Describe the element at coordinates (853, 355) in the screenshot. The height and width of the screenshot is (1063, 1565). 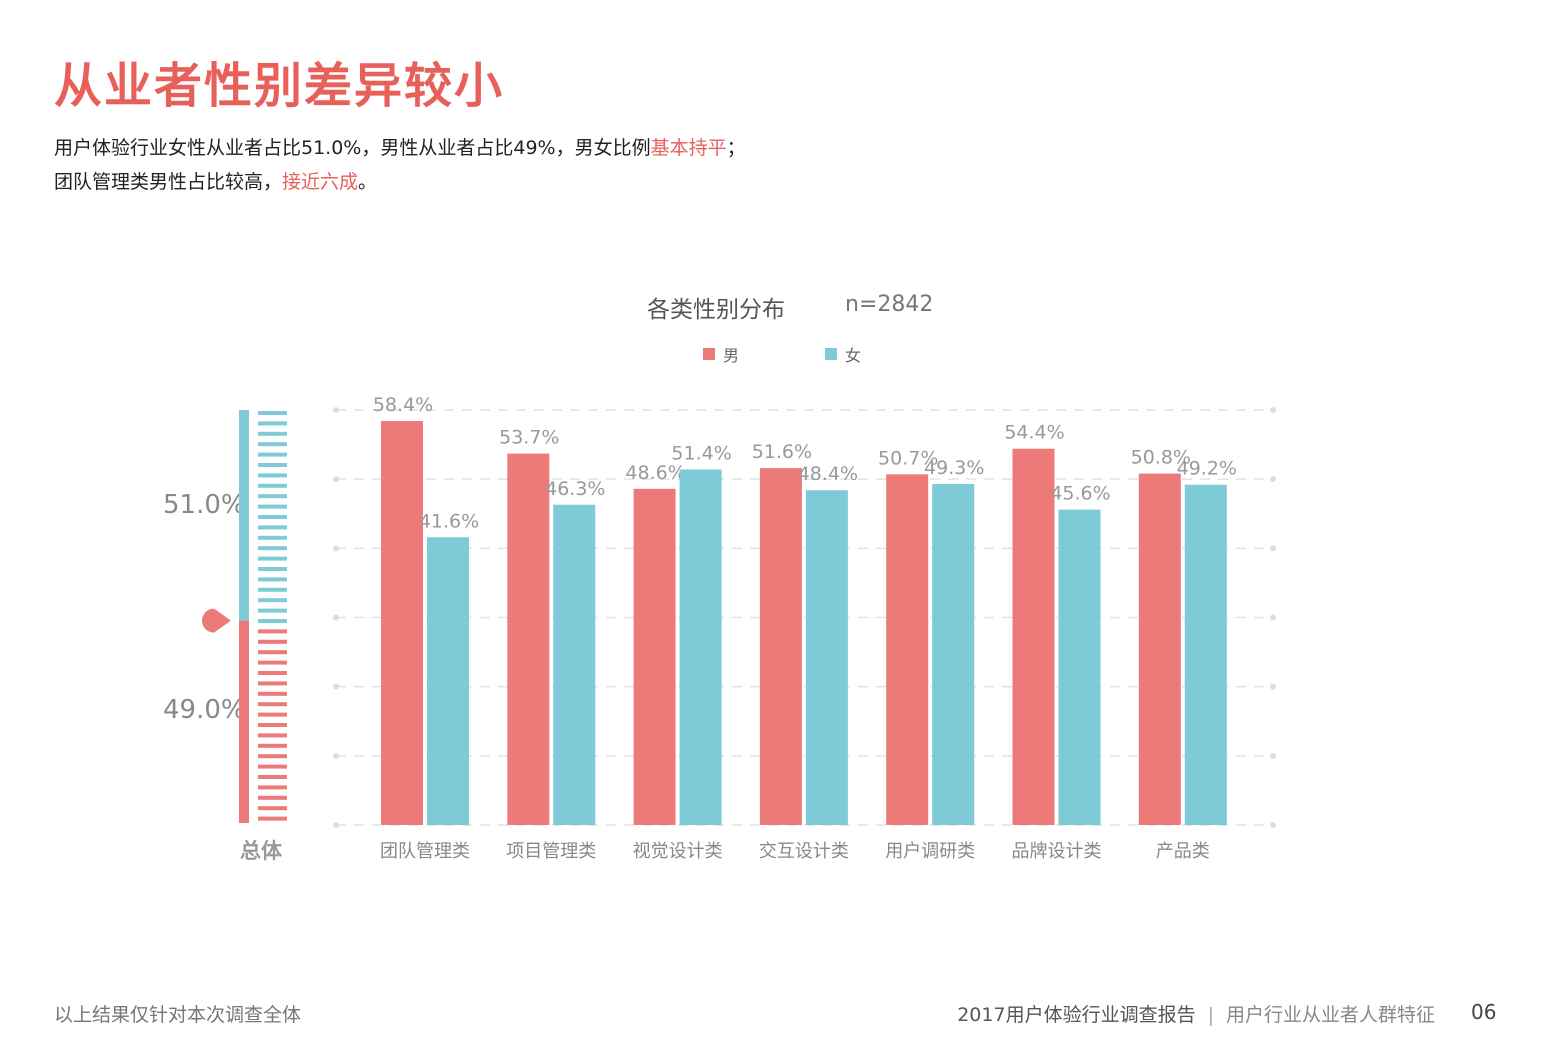
I see `legend-label: 女` at that location.